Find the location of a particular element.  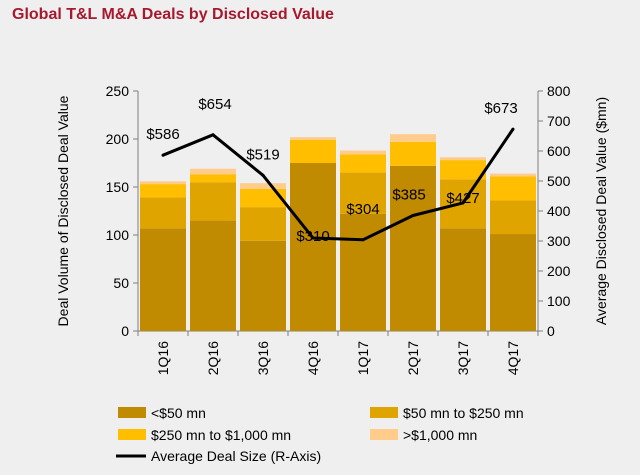

right-tick-label: 700 is located at coordinates (559, 121).